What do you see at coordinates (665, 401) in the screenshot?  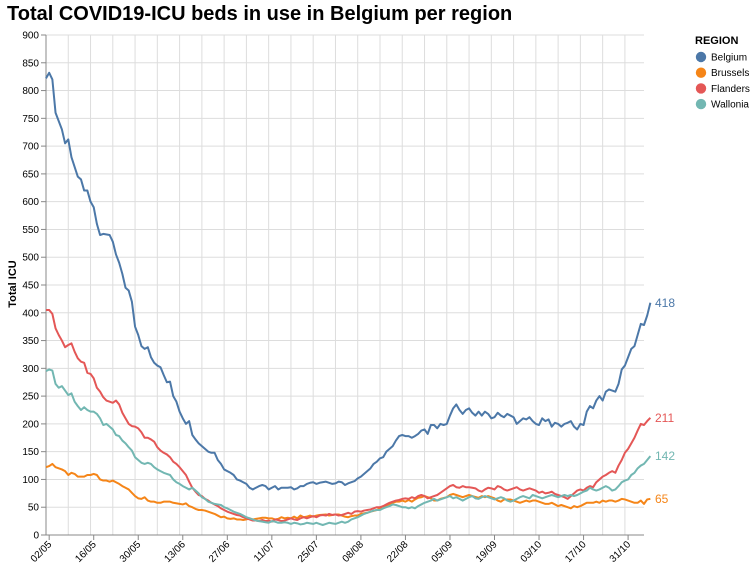 I see `end-labels: 418 65 211 142` at bounding box center [665, 401].